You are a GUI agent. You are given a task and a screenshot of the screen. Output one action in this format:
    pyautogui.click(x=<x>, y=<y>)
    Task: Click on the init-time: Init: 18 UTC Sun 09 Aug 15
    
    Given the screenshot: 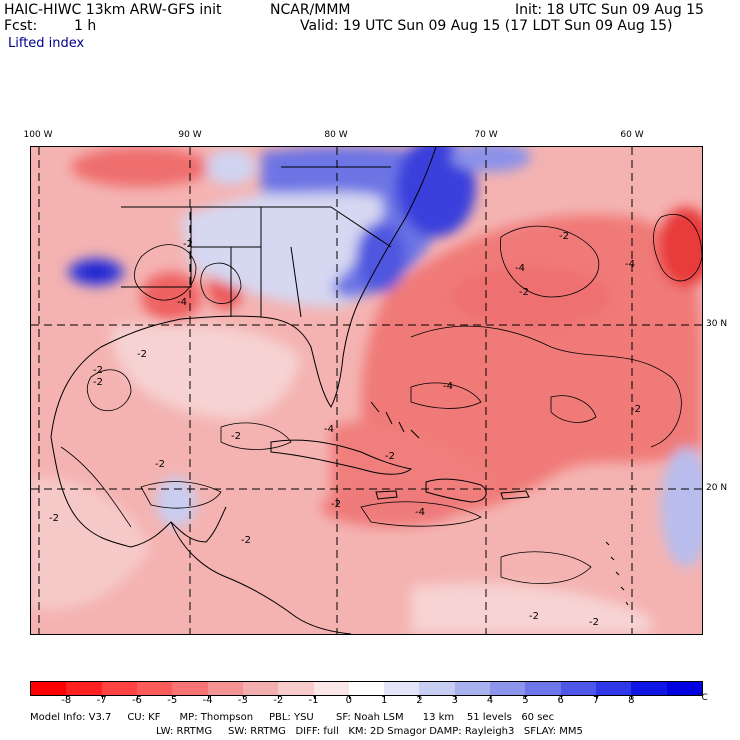 What is the action you would take?
    pyautogui.click(x=609, y=10)
    